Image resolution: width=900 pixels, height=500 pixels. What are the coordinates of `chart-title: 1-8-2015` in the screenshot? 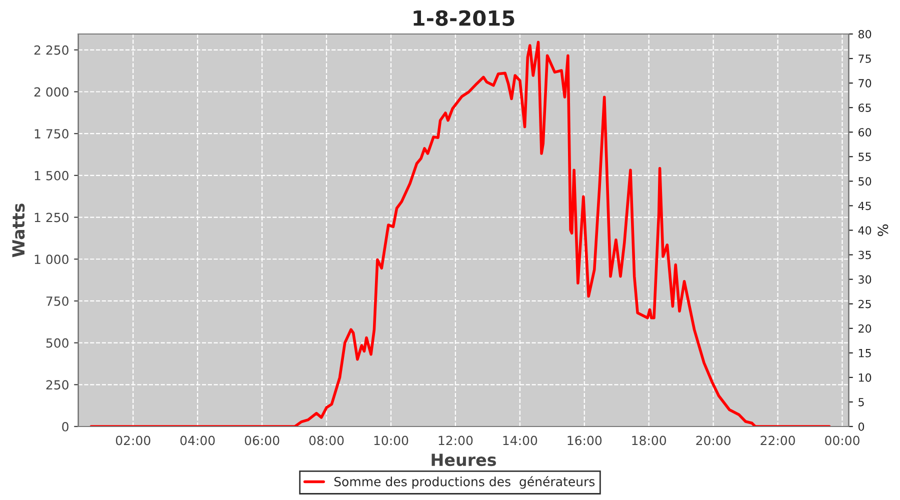 It's located at (464, 18).